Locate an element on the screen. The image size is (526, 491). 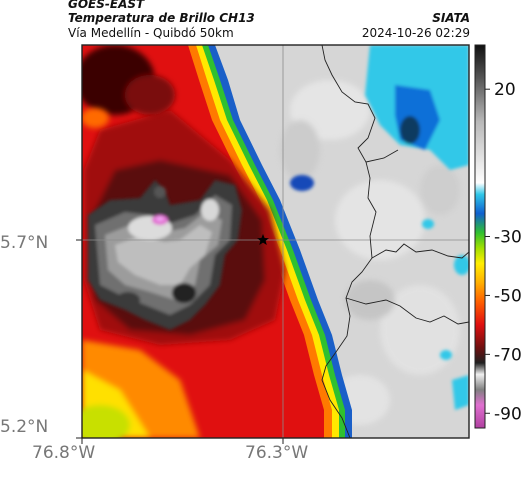
timestamp: 2024-10-26 02:29 is located at coordinates (415, 33).